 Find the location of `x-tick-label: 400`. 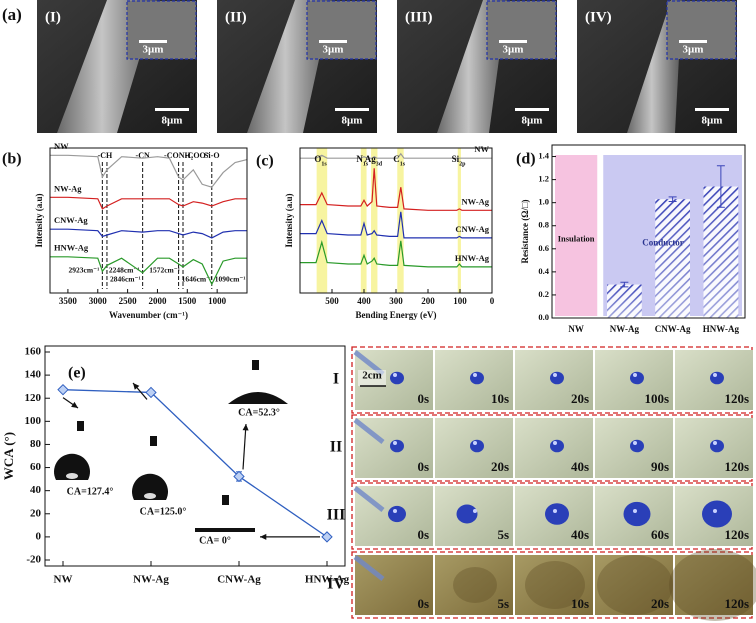

x-tick-label: 400 is located at coordinates (364, 301).